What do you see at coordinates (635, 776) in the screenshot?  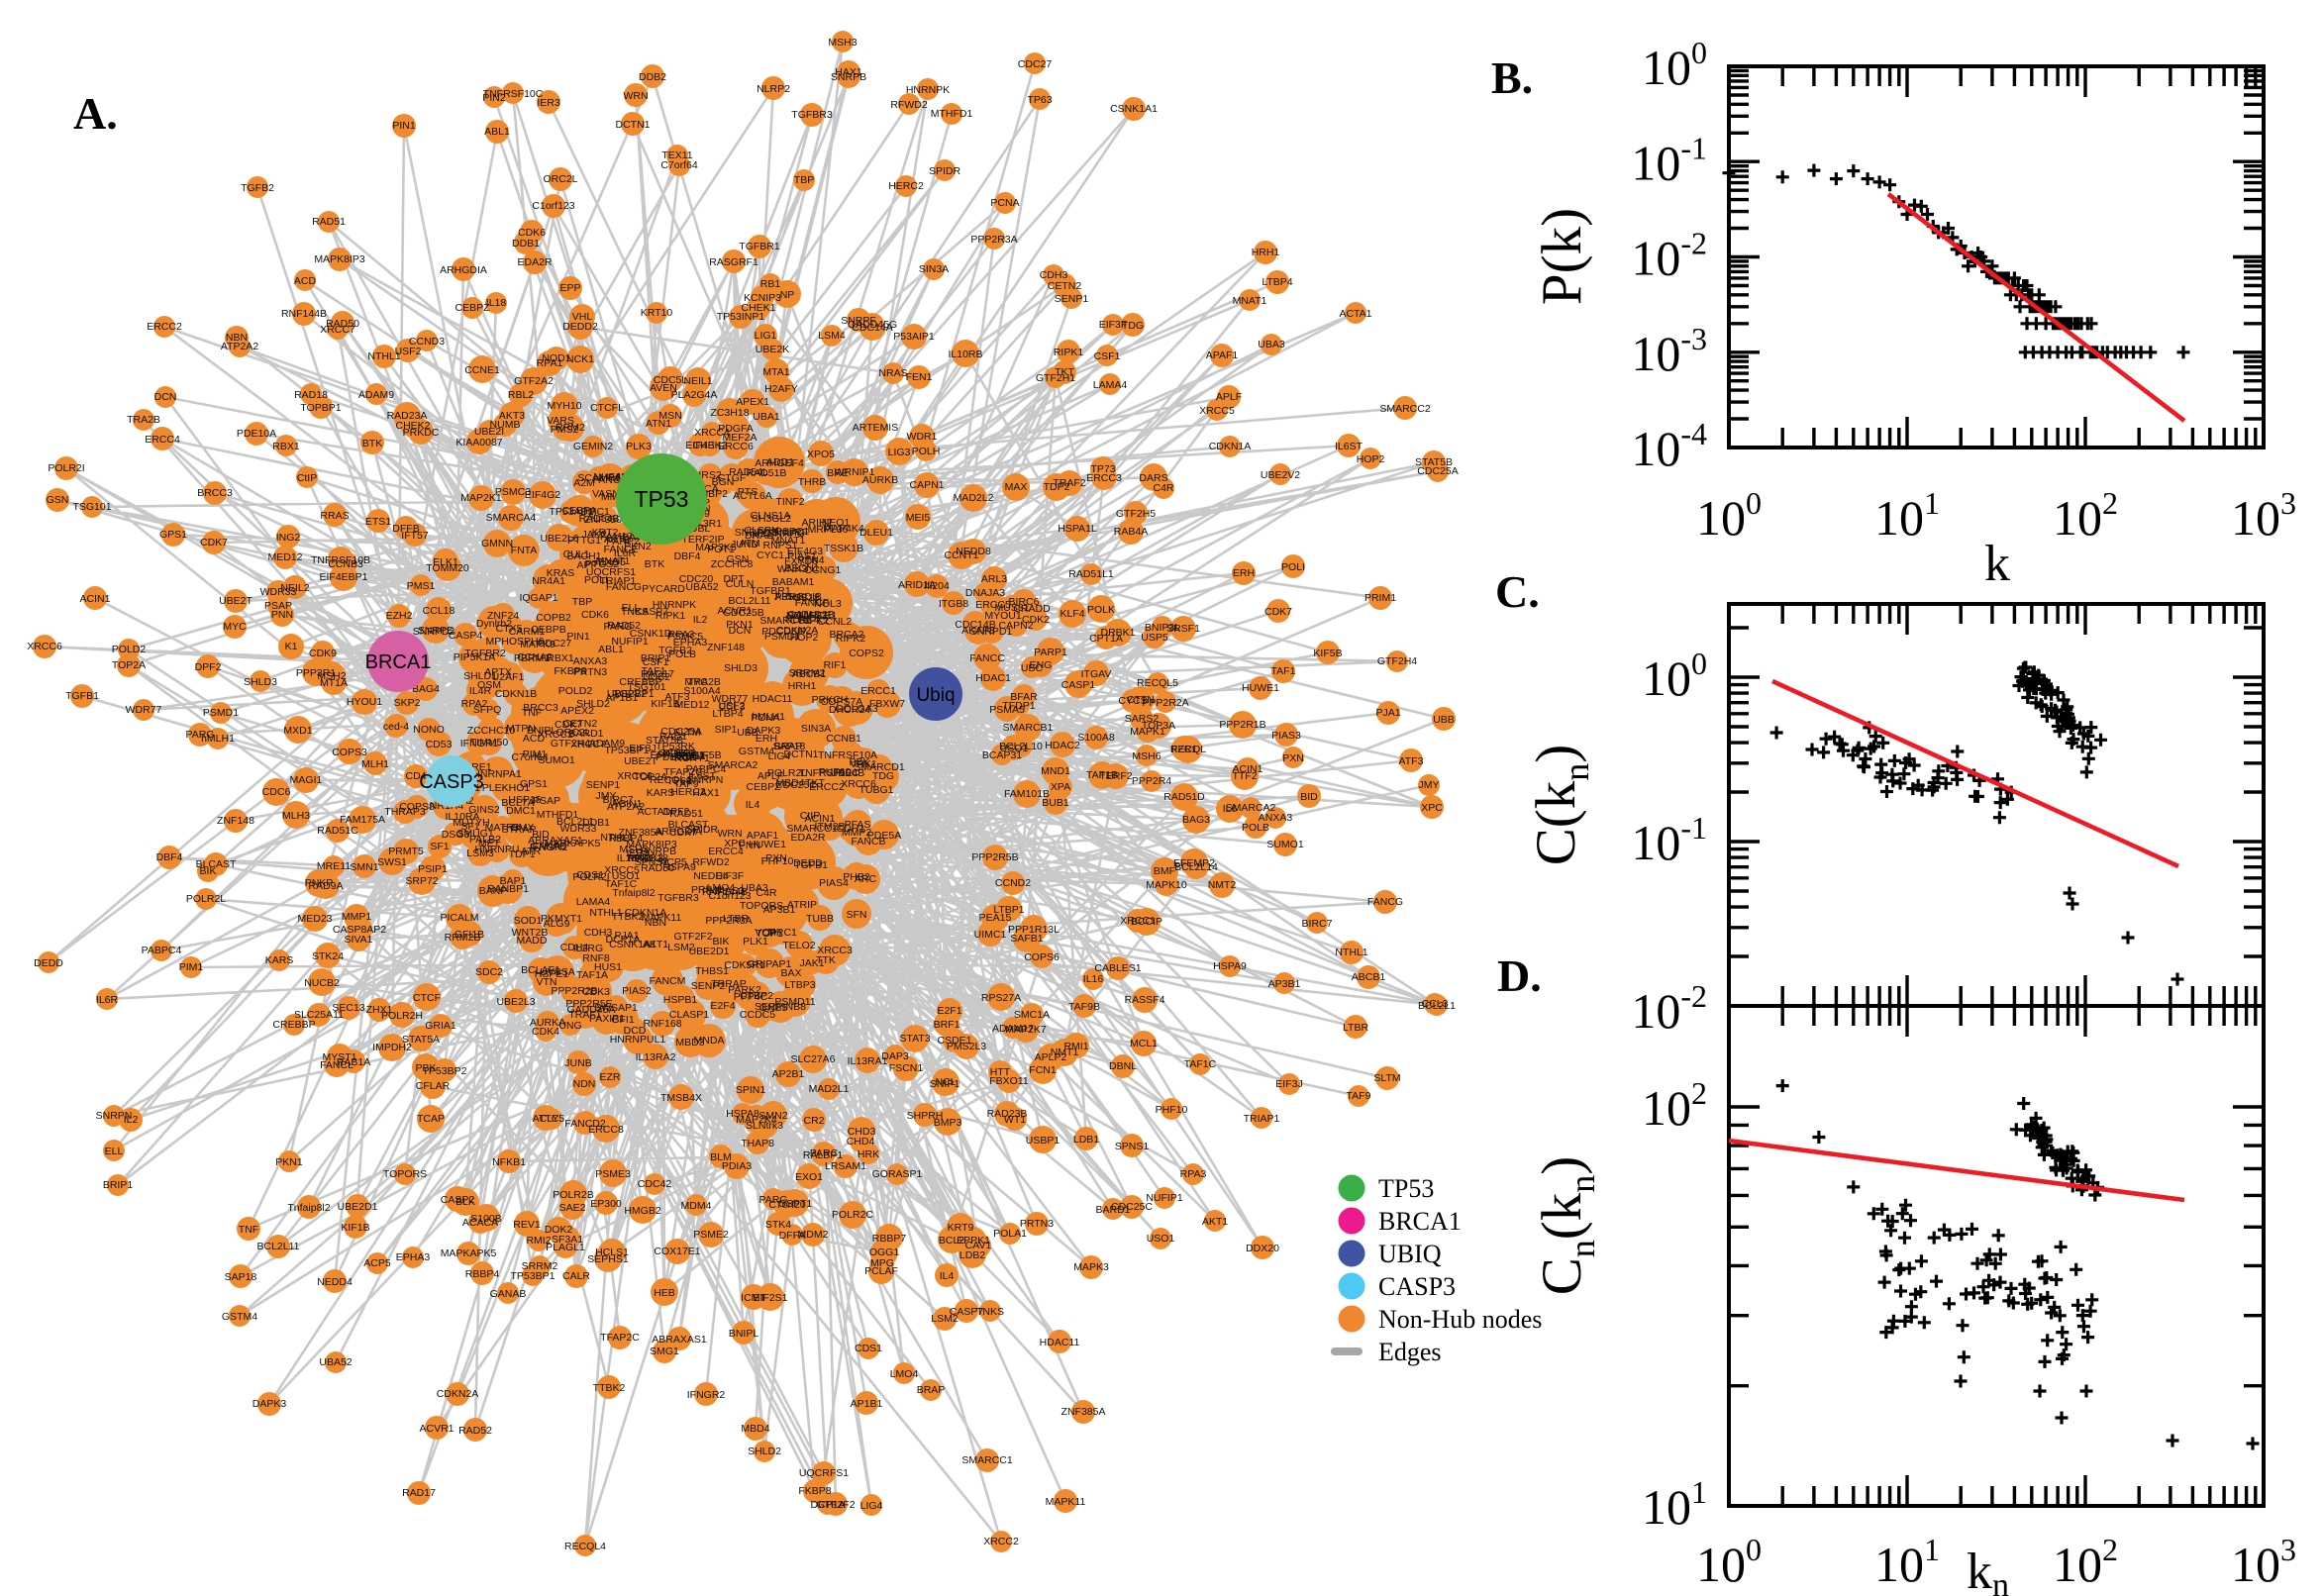 I see `svg-text: XRCC6` at bounding box center [635, 776].